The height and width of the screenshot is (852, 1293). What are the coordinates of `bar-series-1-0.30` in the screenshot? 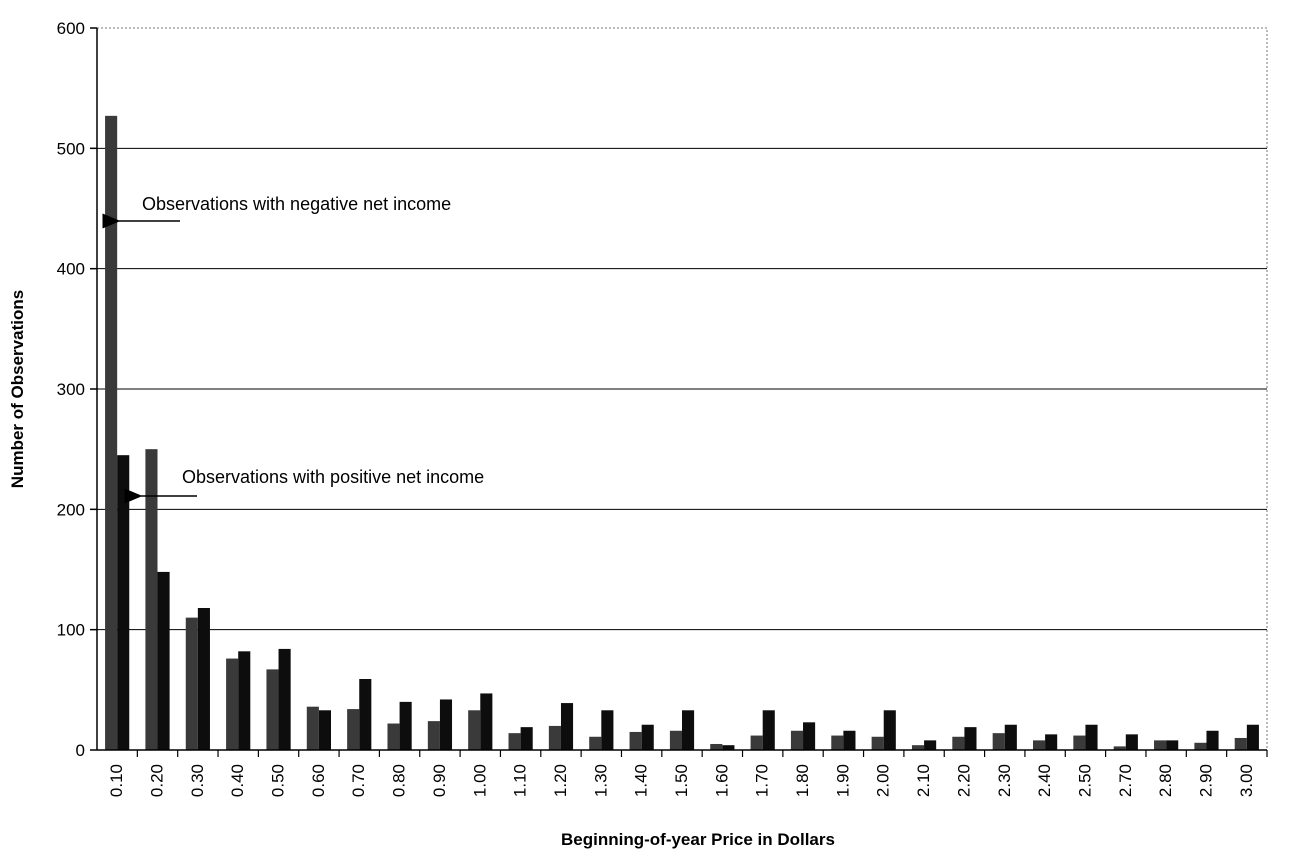 It's located at (191, 683).